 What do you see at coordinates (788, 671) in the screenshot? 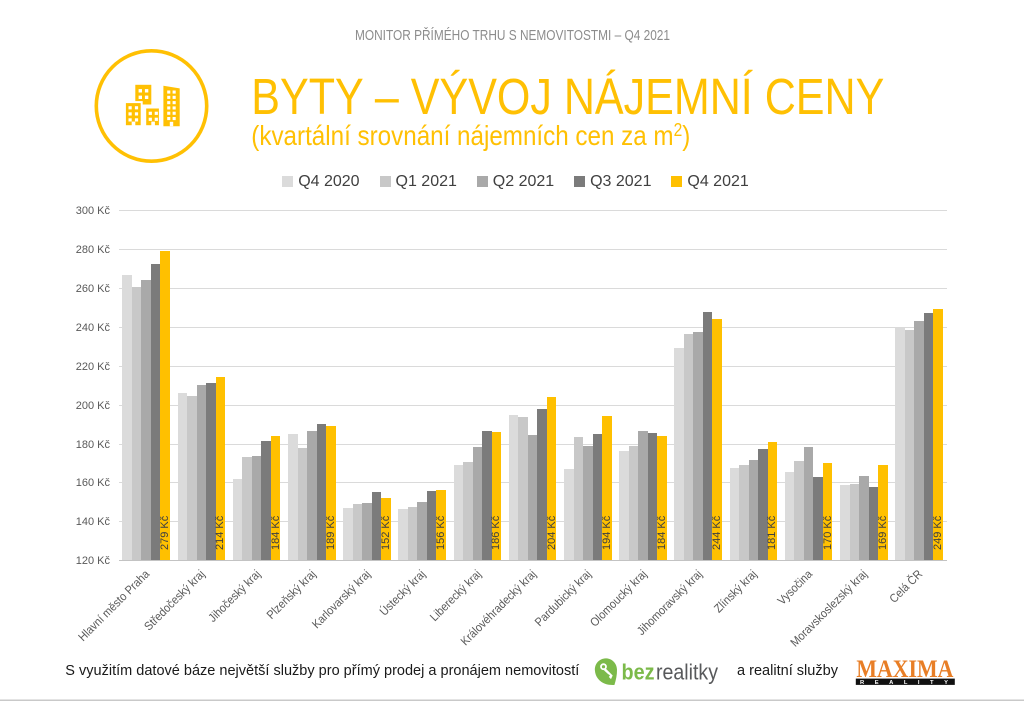
I see `svg-text: a realitní služby` at bounding box center [788, 671].